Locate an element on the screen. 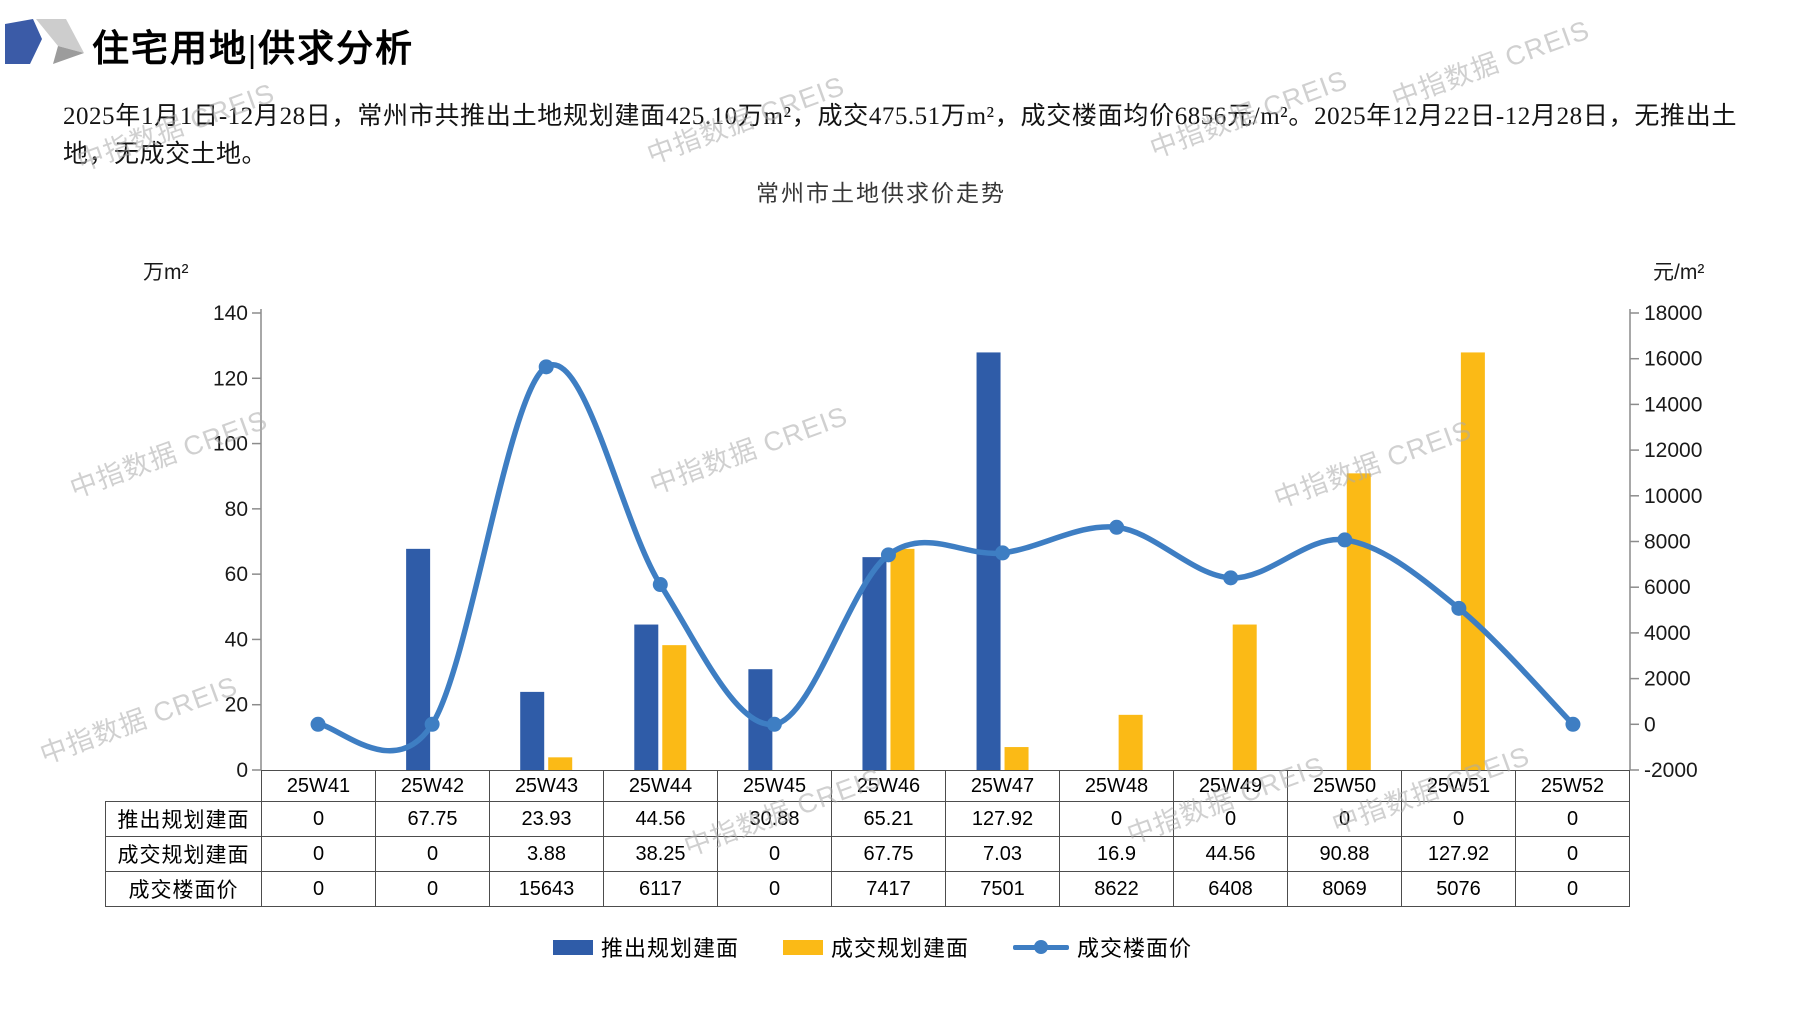 This screenshot has width=1797, height=1010. table-row-label: 成交楼面价 is located at coordinates (183, 889).